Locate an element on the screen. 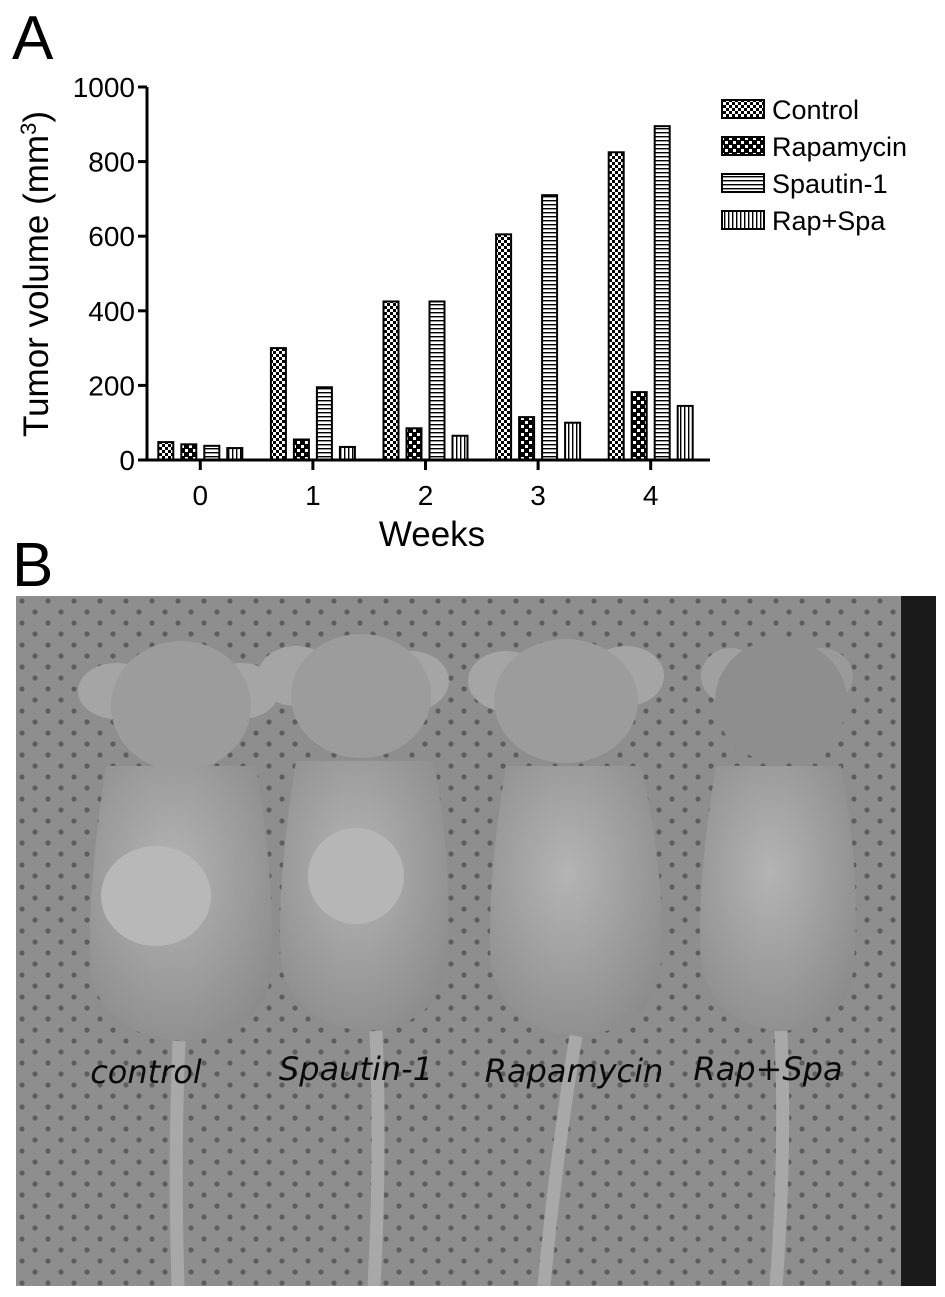 This screenshot has height=1297, width=945. y-tick-label-1000: 1000 is located at coordinates (104, 87).